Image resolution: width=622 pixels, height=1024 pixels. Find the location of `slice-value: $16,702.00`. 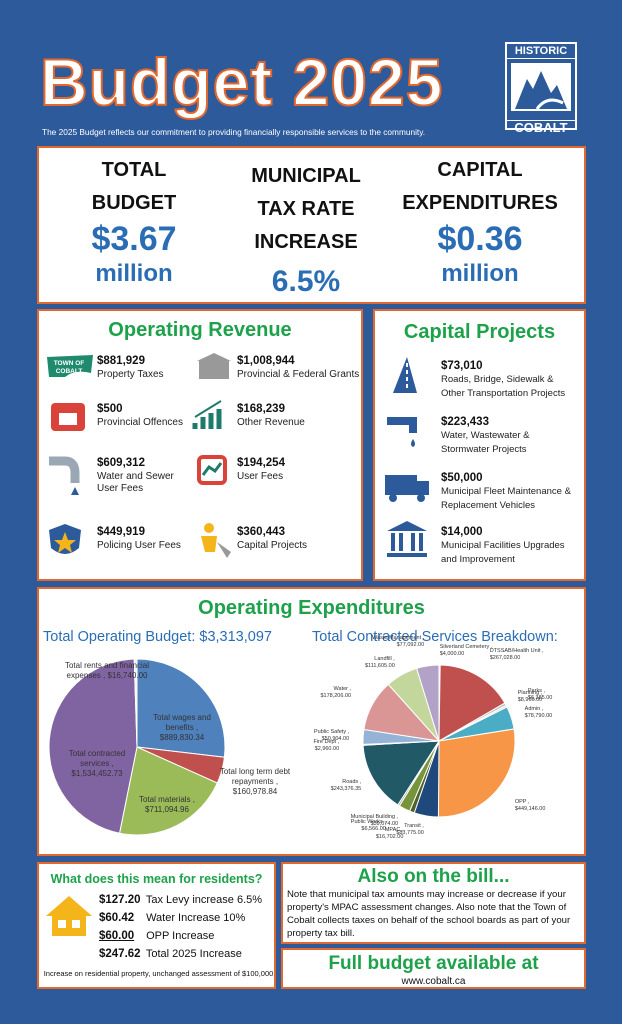

slice-value: $16,702.00 is located at coordinates (389, 837).